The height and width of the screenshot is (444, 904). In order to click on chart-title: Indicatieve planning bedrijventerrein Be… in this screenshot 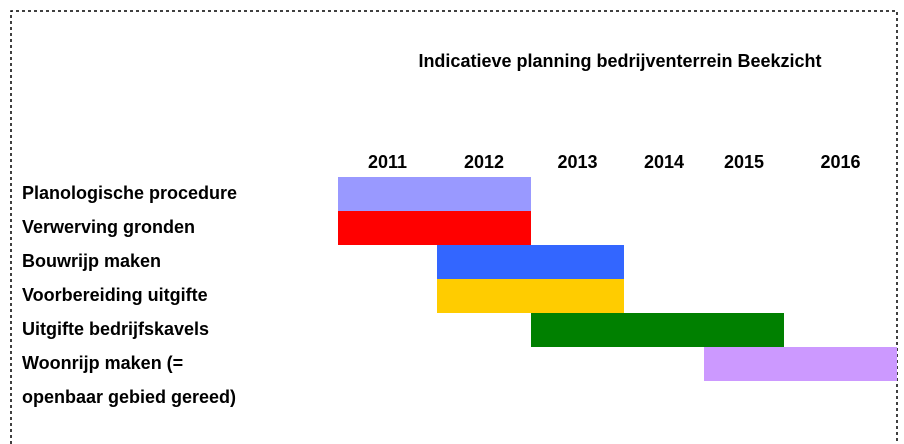, I will do `click(619, 61)`.